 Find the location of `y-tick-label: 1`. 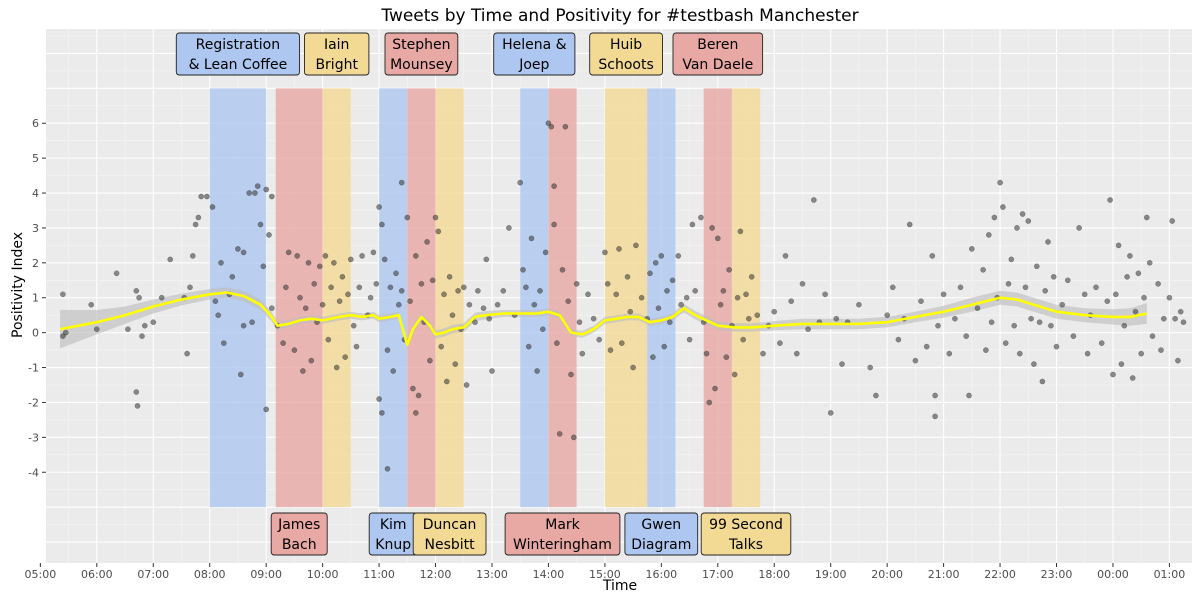

y-tick-label: 1 is located at coordinates (35, 298).